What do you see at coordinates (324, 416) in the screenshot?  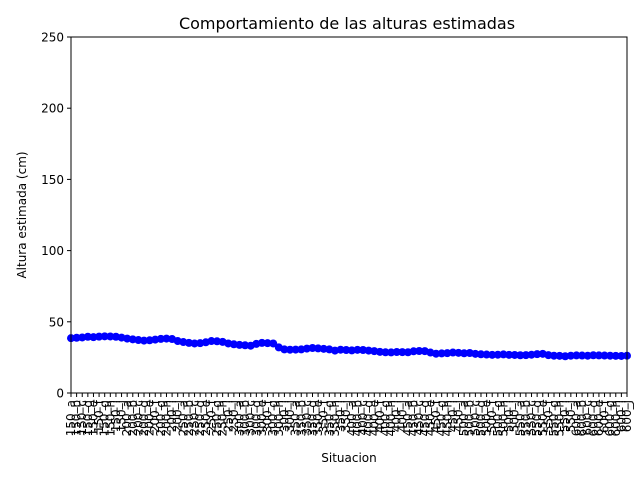 I see `x-tick-label: 350_f` at bounding box center [324, 416].